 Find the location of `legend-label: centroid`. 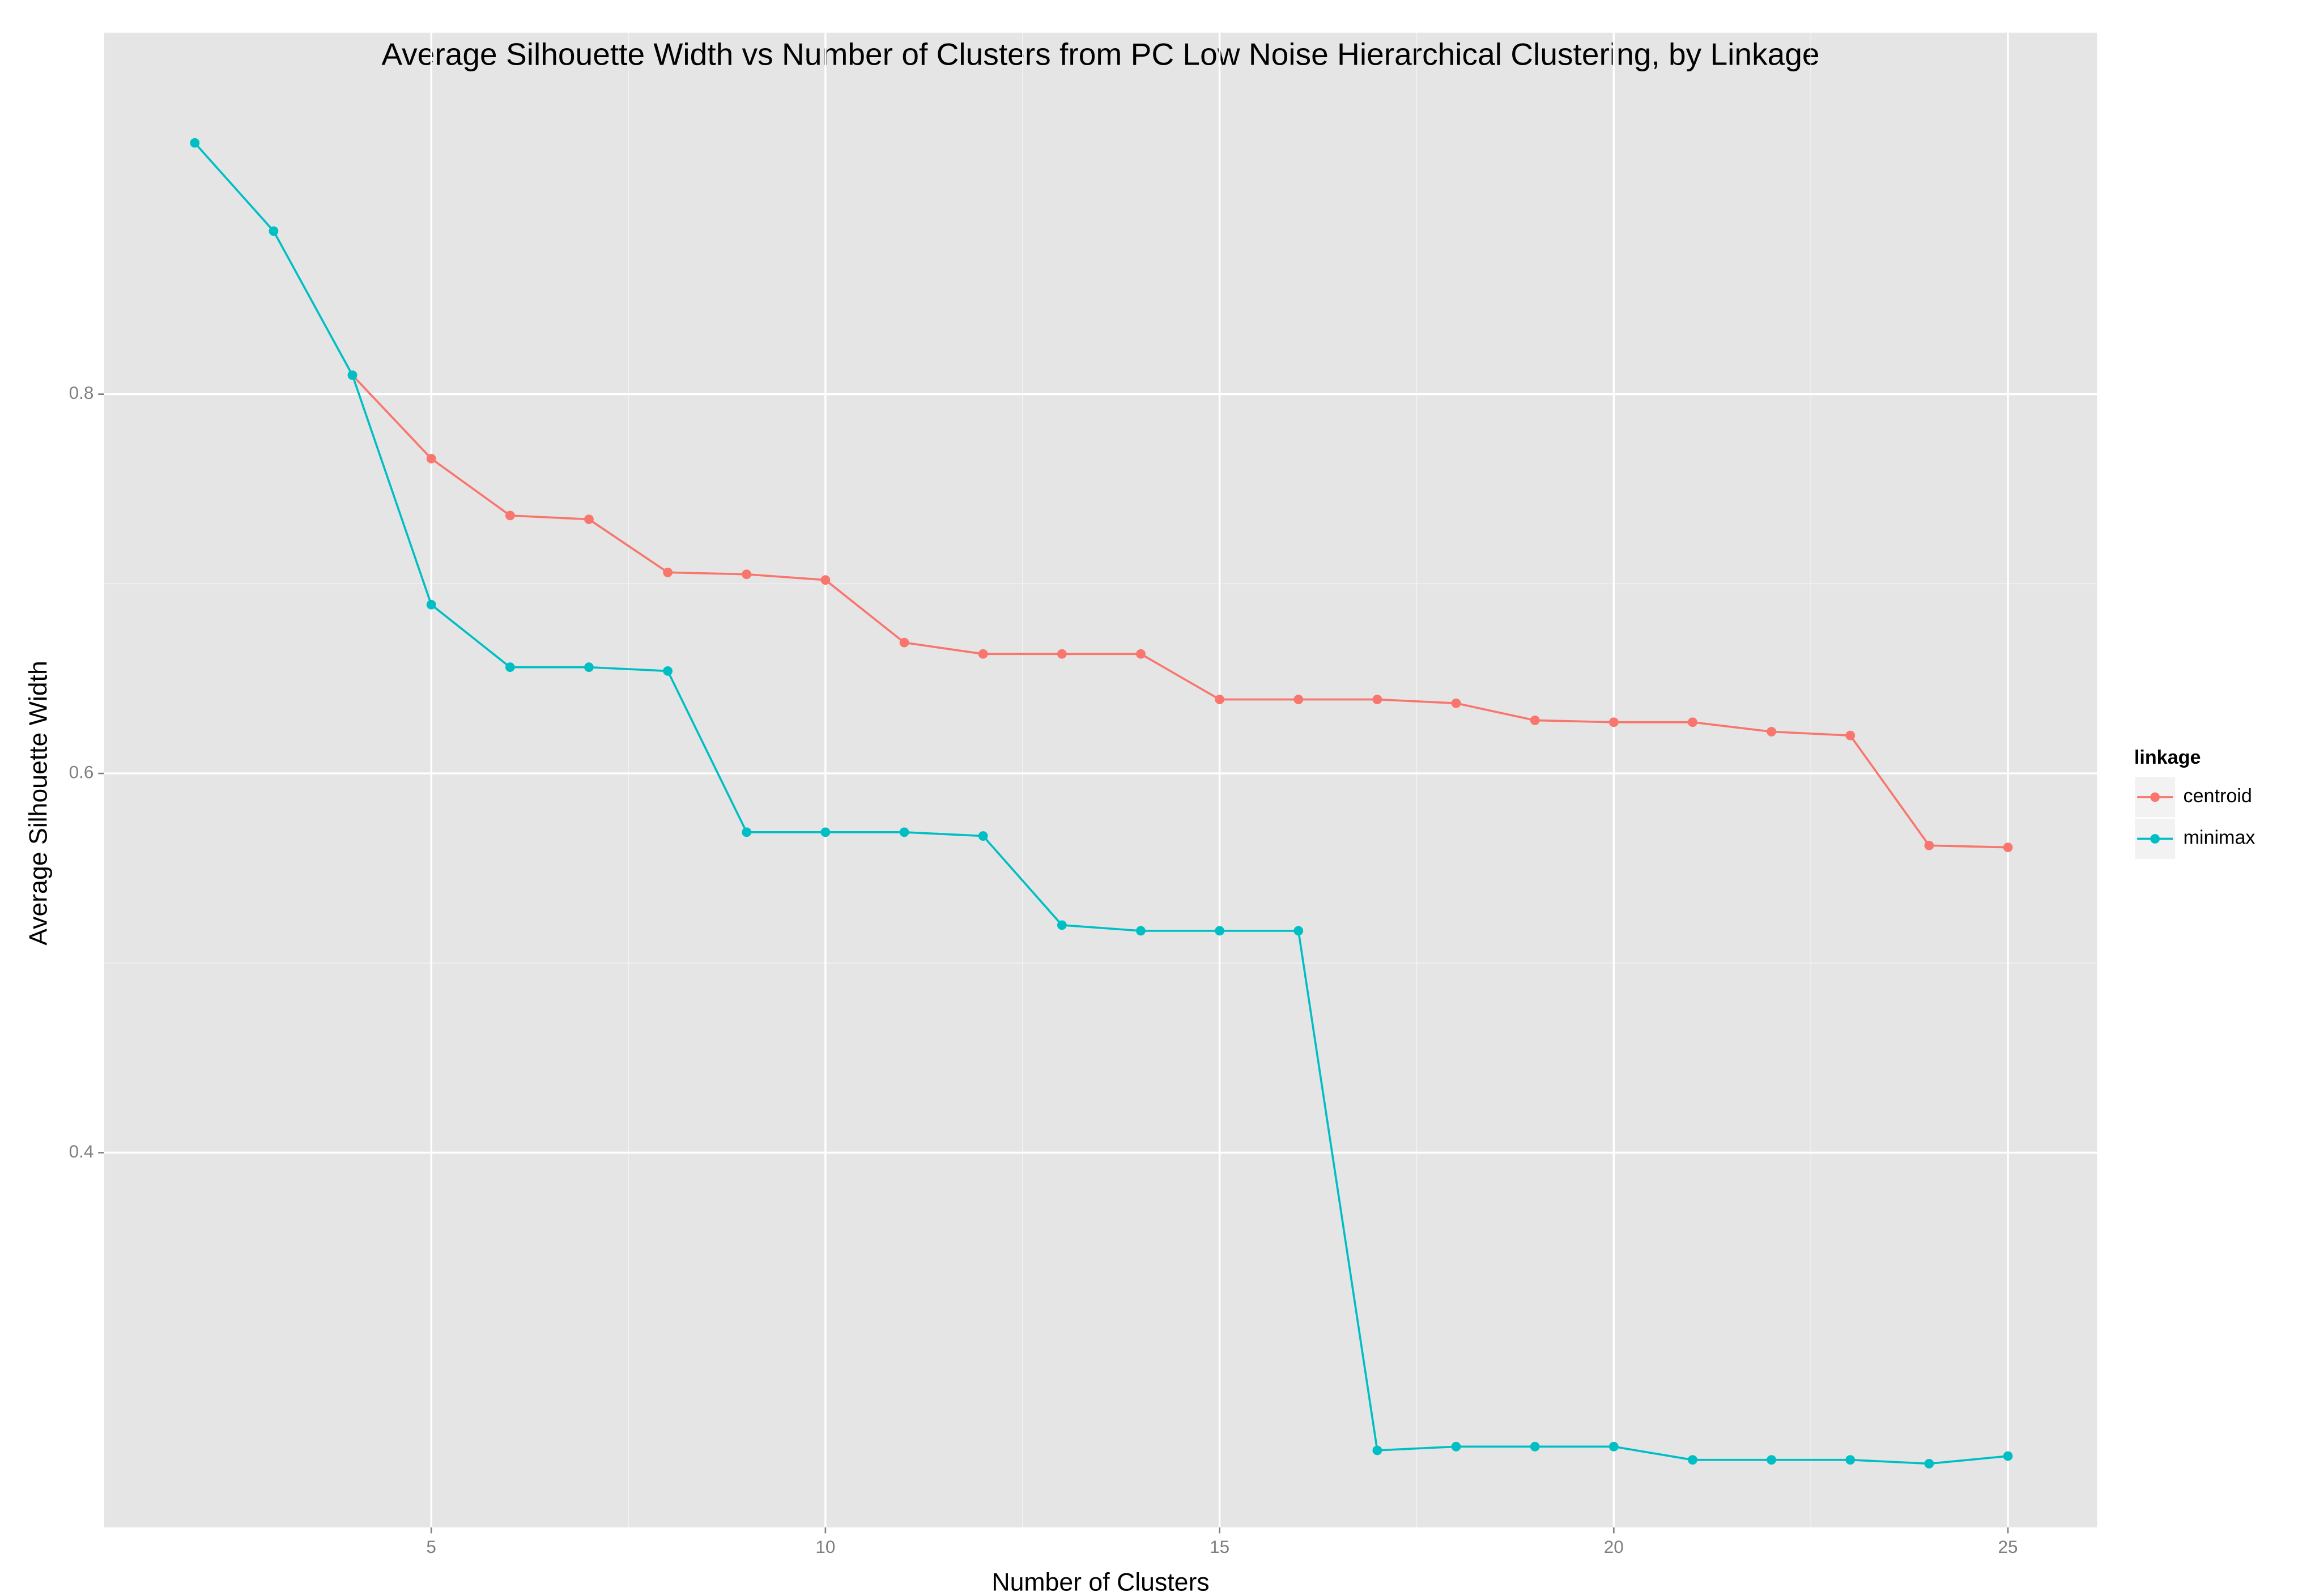

legend-label: centroid is located at coordinates (2218, 796).